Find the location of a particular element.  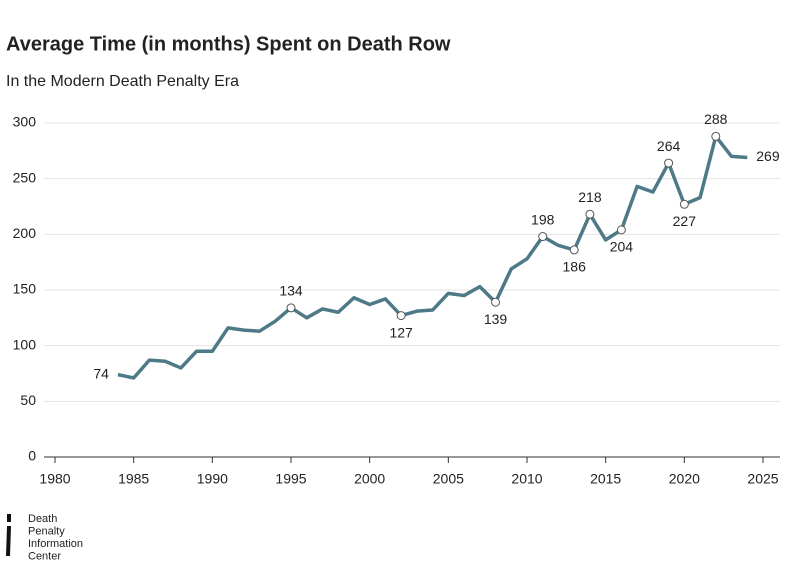

y-tick-label: 200 is located at coordinates (25, 233).